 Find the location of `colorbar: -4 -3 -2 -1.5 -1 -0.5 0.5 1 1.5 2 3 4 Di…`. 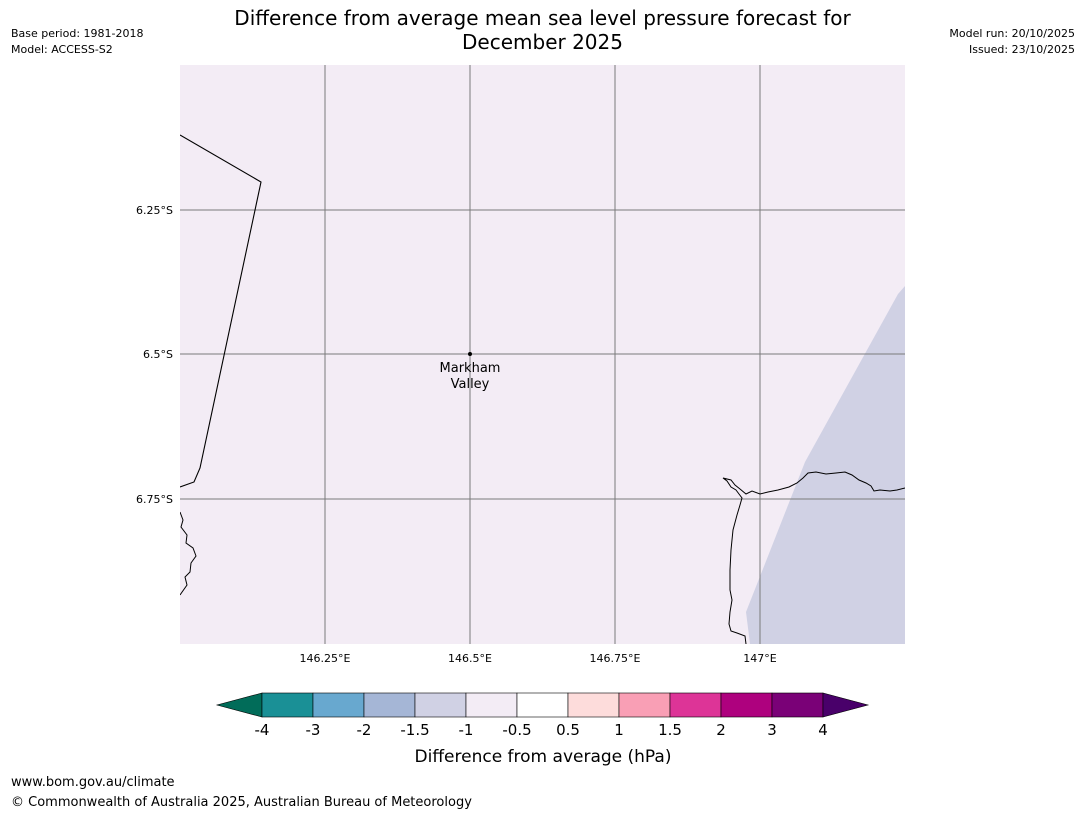

colorbar: -4 -3 -2 -1.5 -1 -0.5 0.5 1 1.5 2 3 4 Di… is located at coordinates (542, 729).